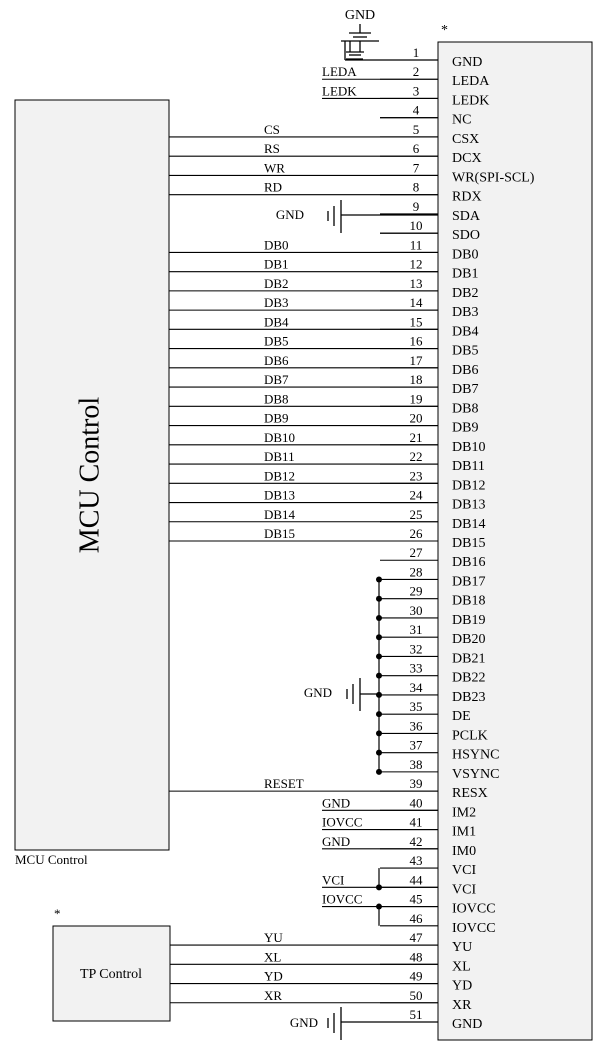  Describe the element at coordinates (416, 456) in the screenshot. I see `pin-number: 22` at that location.